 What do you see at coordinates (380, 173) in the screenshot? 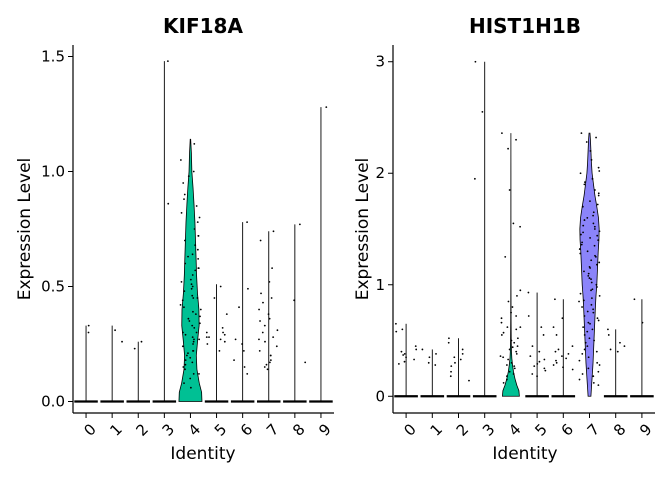
I see `y-tick-label: 2` at bounding box center [380, 173].